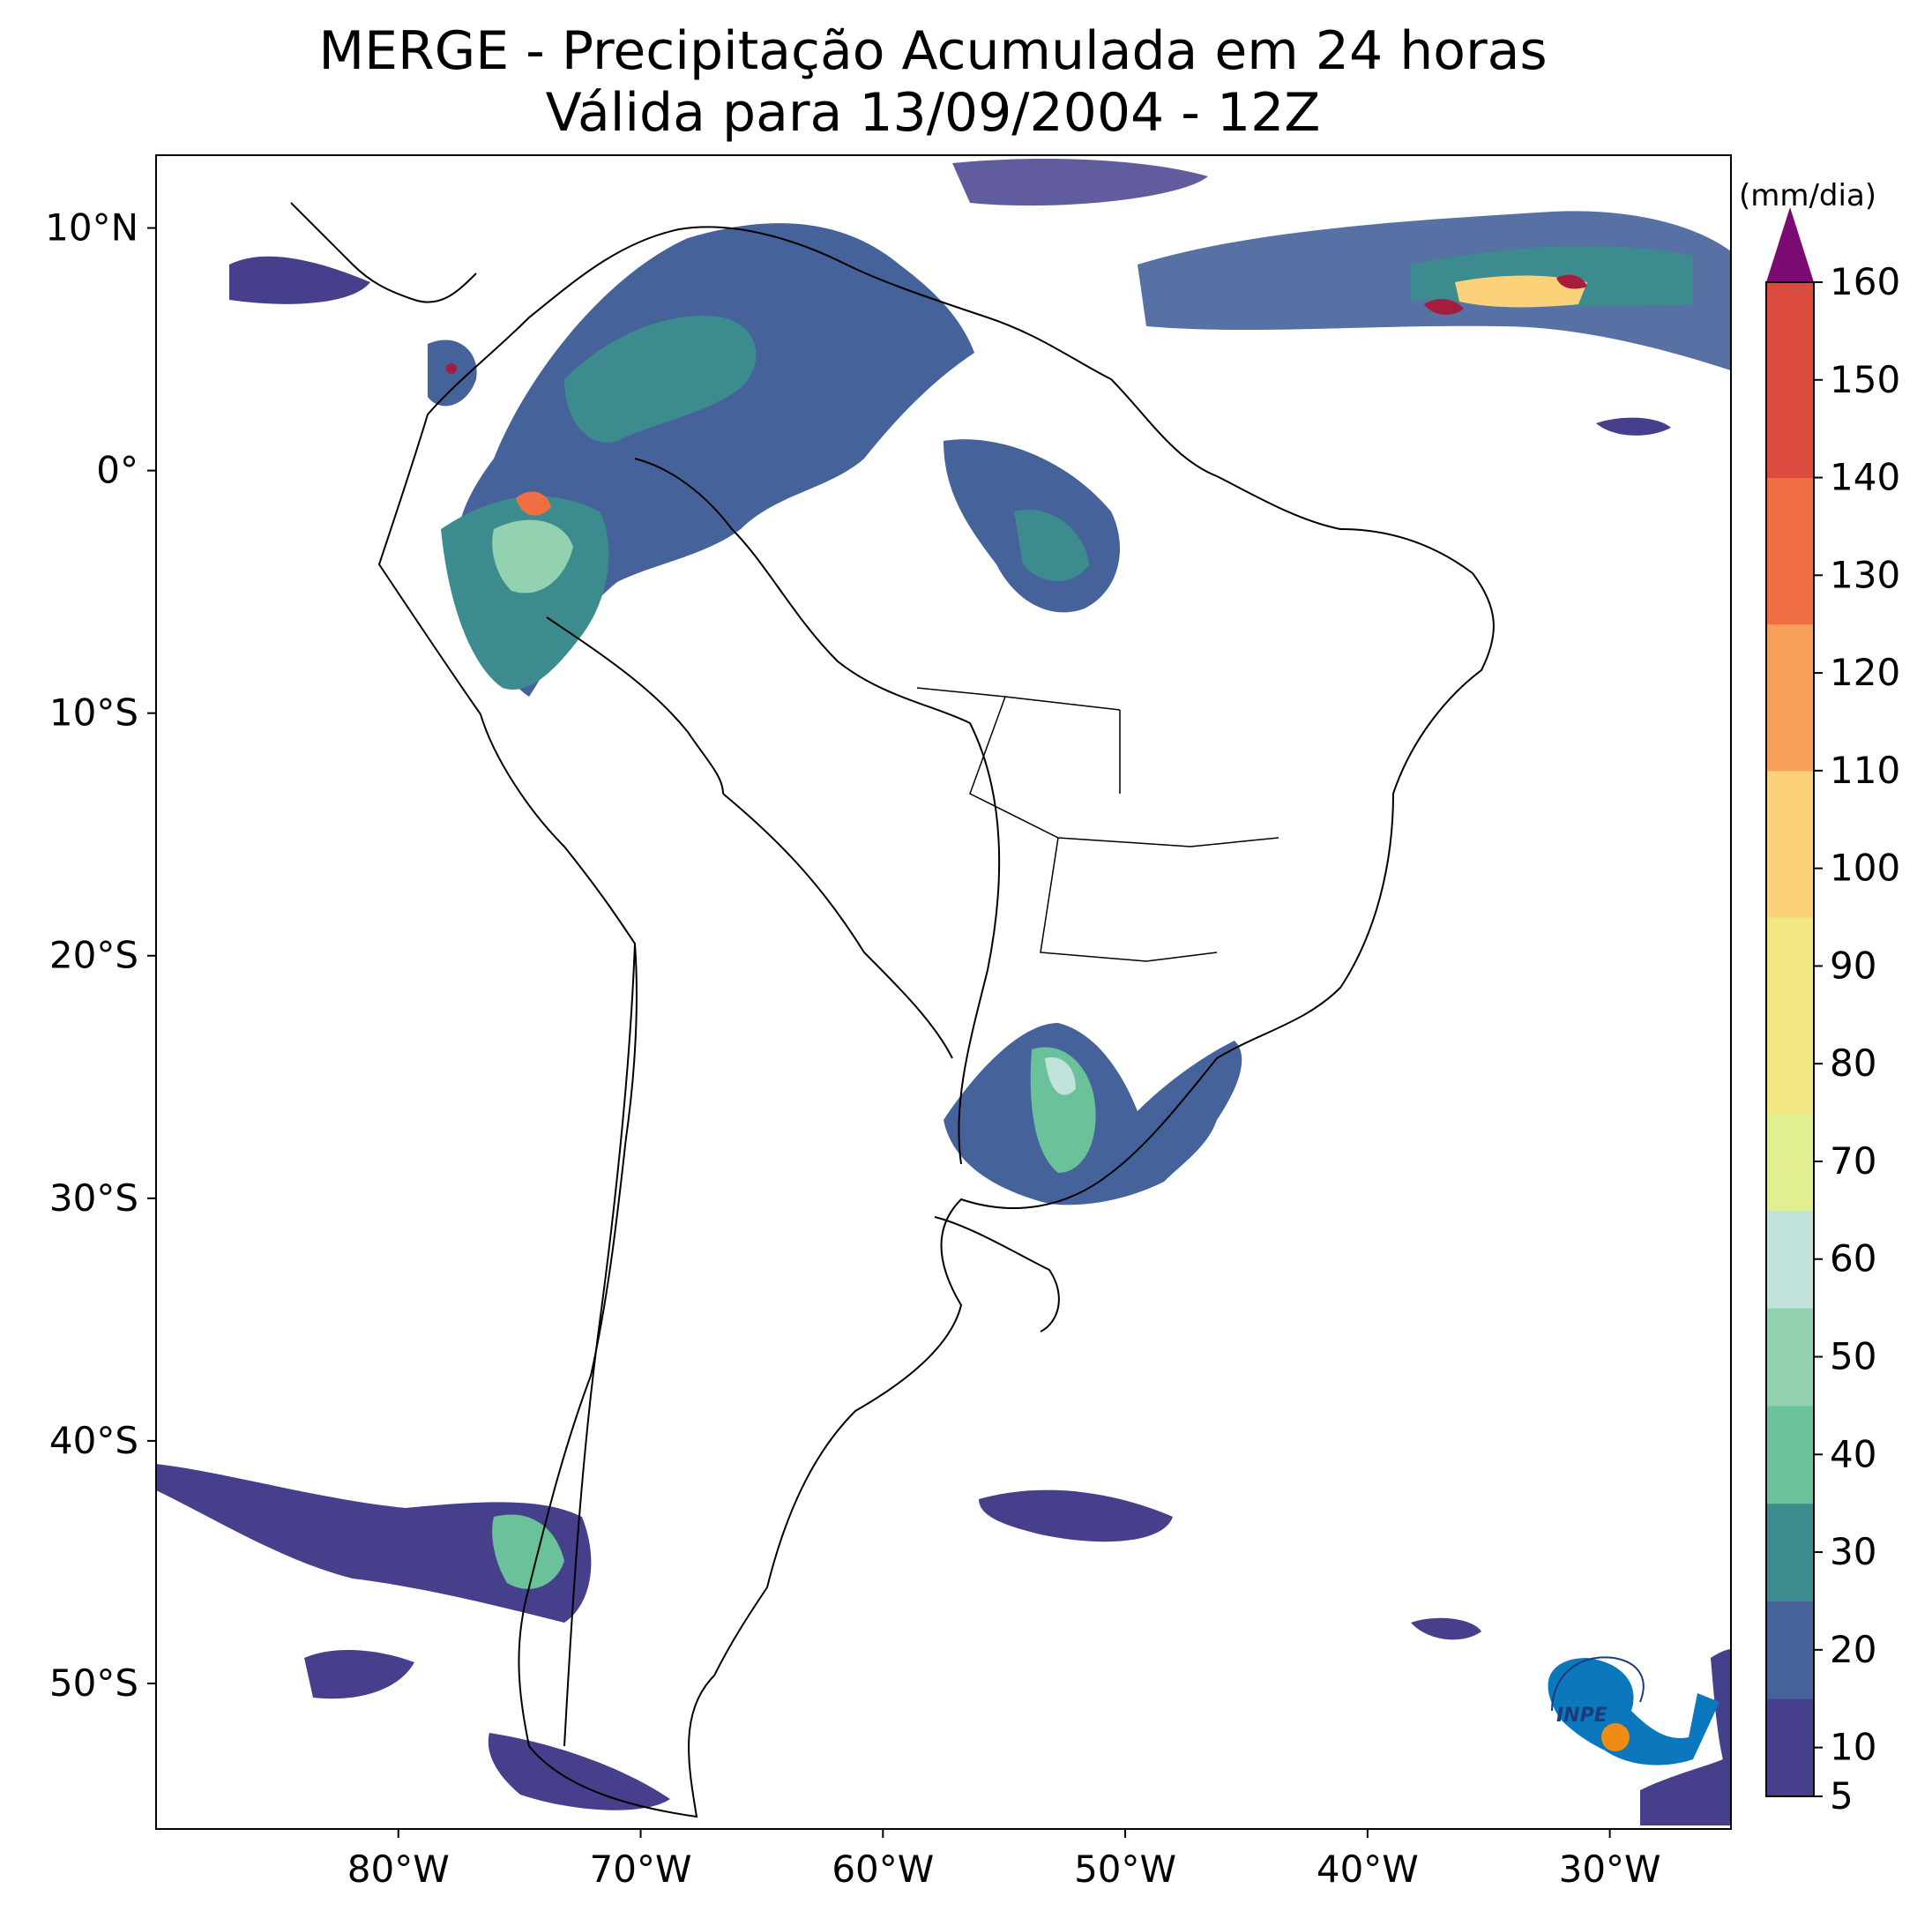  Describe the element at coordinates (1853, 1259) in the screenshot. I see `colorbar-tick-label: 60` at that location.